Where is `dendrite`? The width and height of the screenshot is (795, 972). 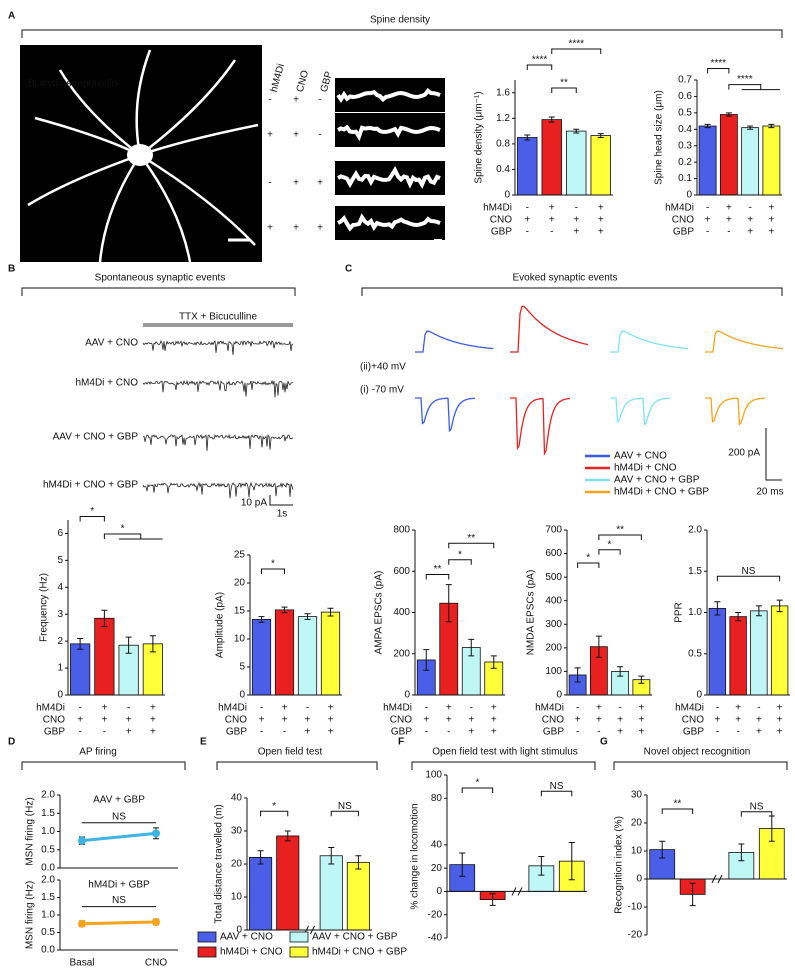
dendrite is located at coordinates (120, 208).